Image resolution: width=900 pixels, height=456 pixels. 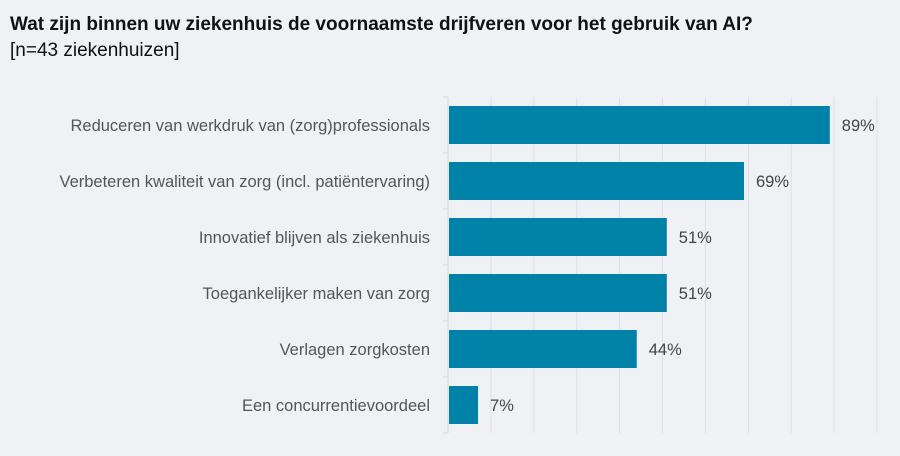 I want to click on data-label: 44%, so click(x=665, y=350).